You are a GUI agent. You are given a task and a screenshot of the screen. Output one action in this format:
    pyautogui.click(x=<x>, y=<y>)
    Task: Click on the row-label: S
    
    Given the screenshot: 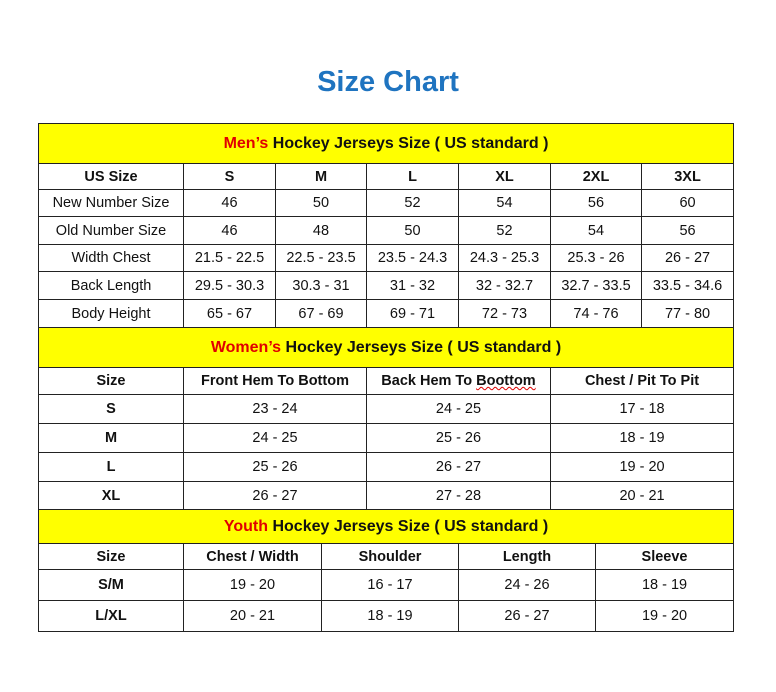 What is the action you would take?
    pyautogui.click(x=111, y=409)
    